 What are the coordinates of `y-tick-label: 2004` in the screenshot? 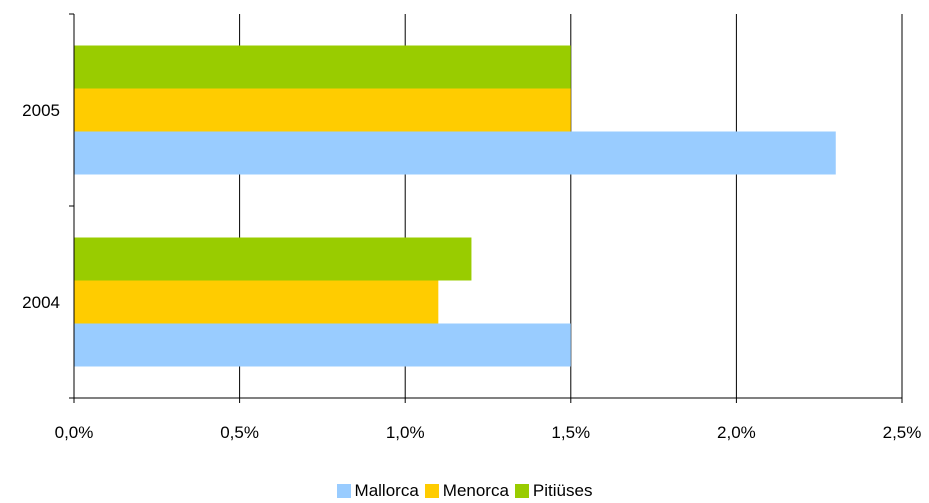 It's located at (41, 302).